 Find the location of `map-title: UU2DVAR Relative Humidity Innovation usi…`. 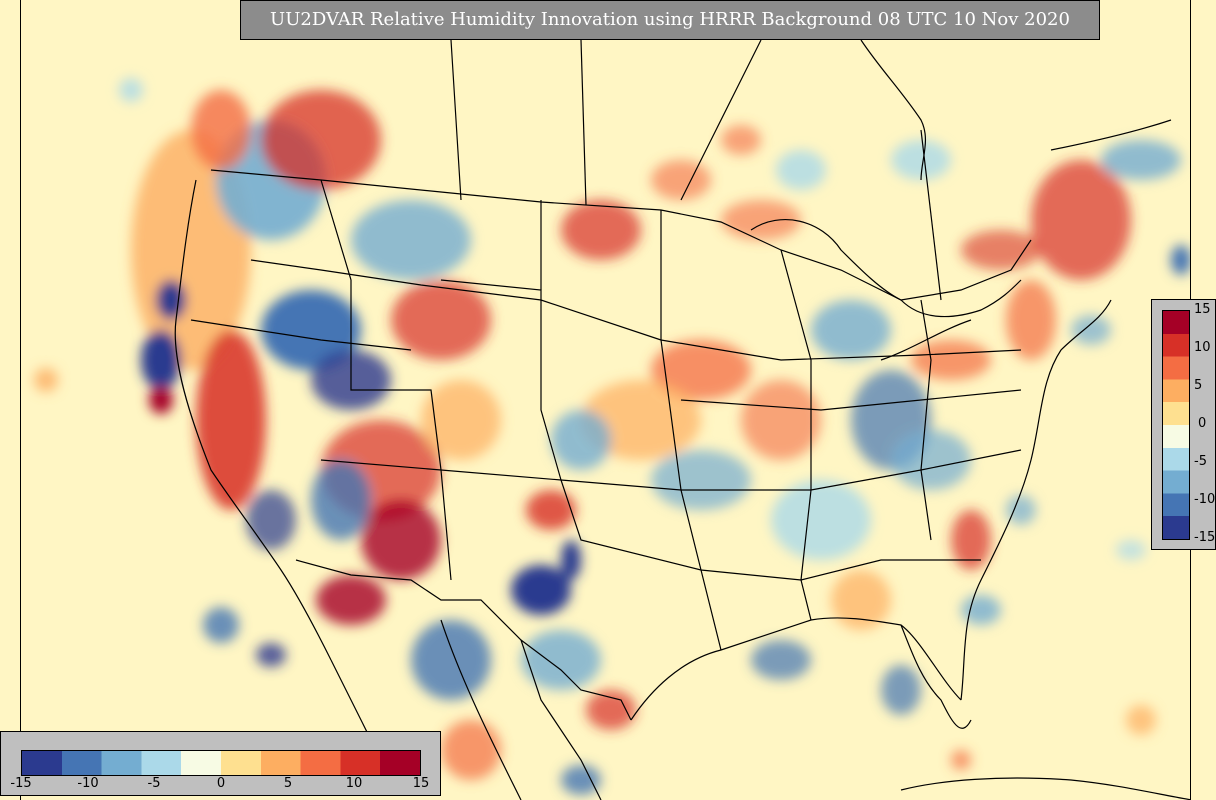

map-title: UU2DVAR Relative Humidity Innovation usi… is located at coordinates (670, 20).